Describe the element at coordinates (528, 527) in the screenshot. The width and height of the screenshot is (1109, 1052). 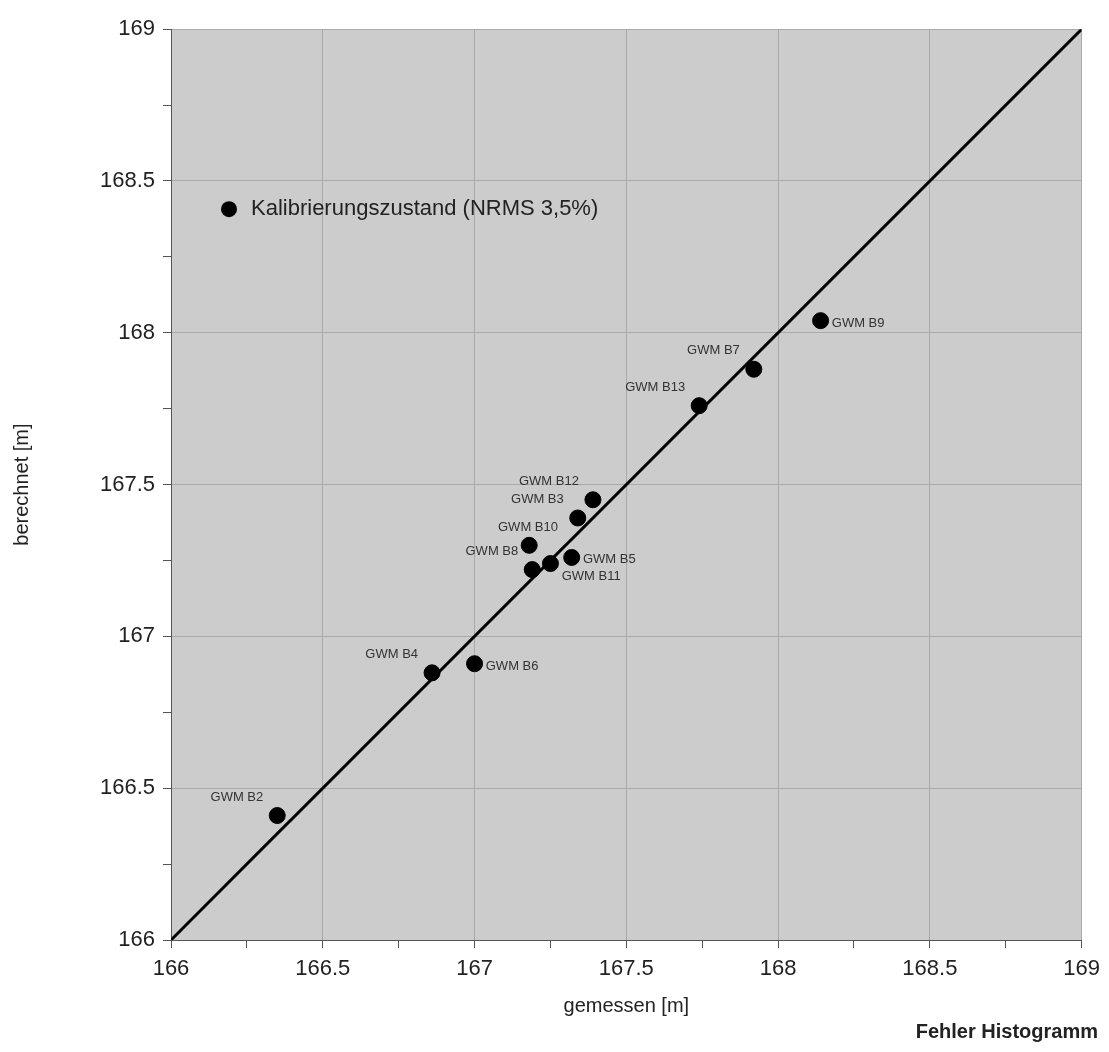
I see `annotation: GWM B10` at that location.